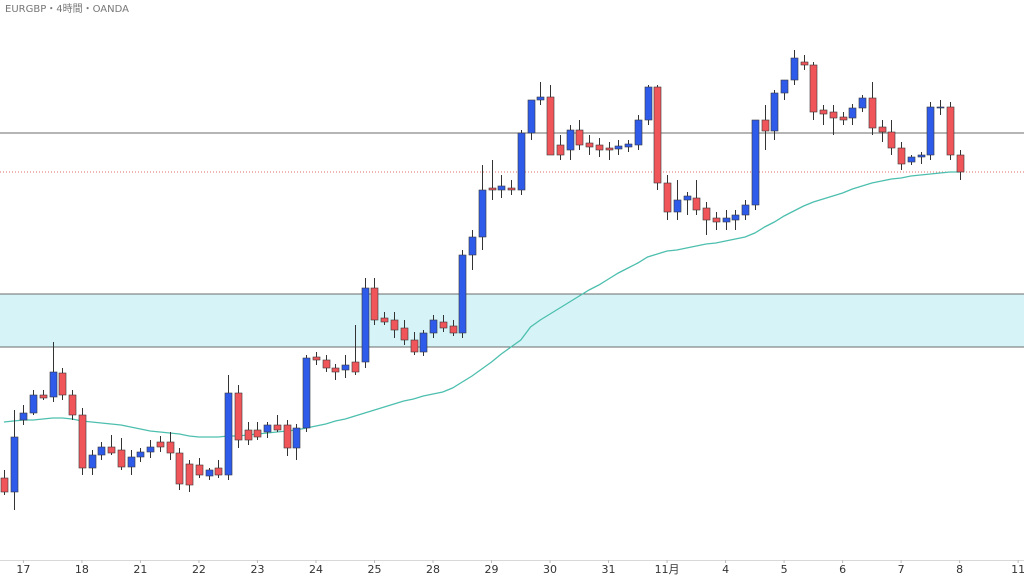 This screenshot has width=1024, height=582. What do you see at coordinates (199, 569) in the screenshot?
I see `x-tick-label: 22` at bounding box center [199, 569].